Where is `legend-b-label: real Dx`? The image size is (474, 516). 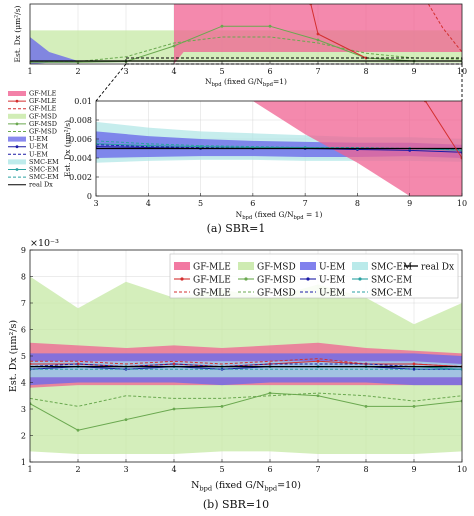 legend-b-label: real Dx is located at coordinates (437, 268).